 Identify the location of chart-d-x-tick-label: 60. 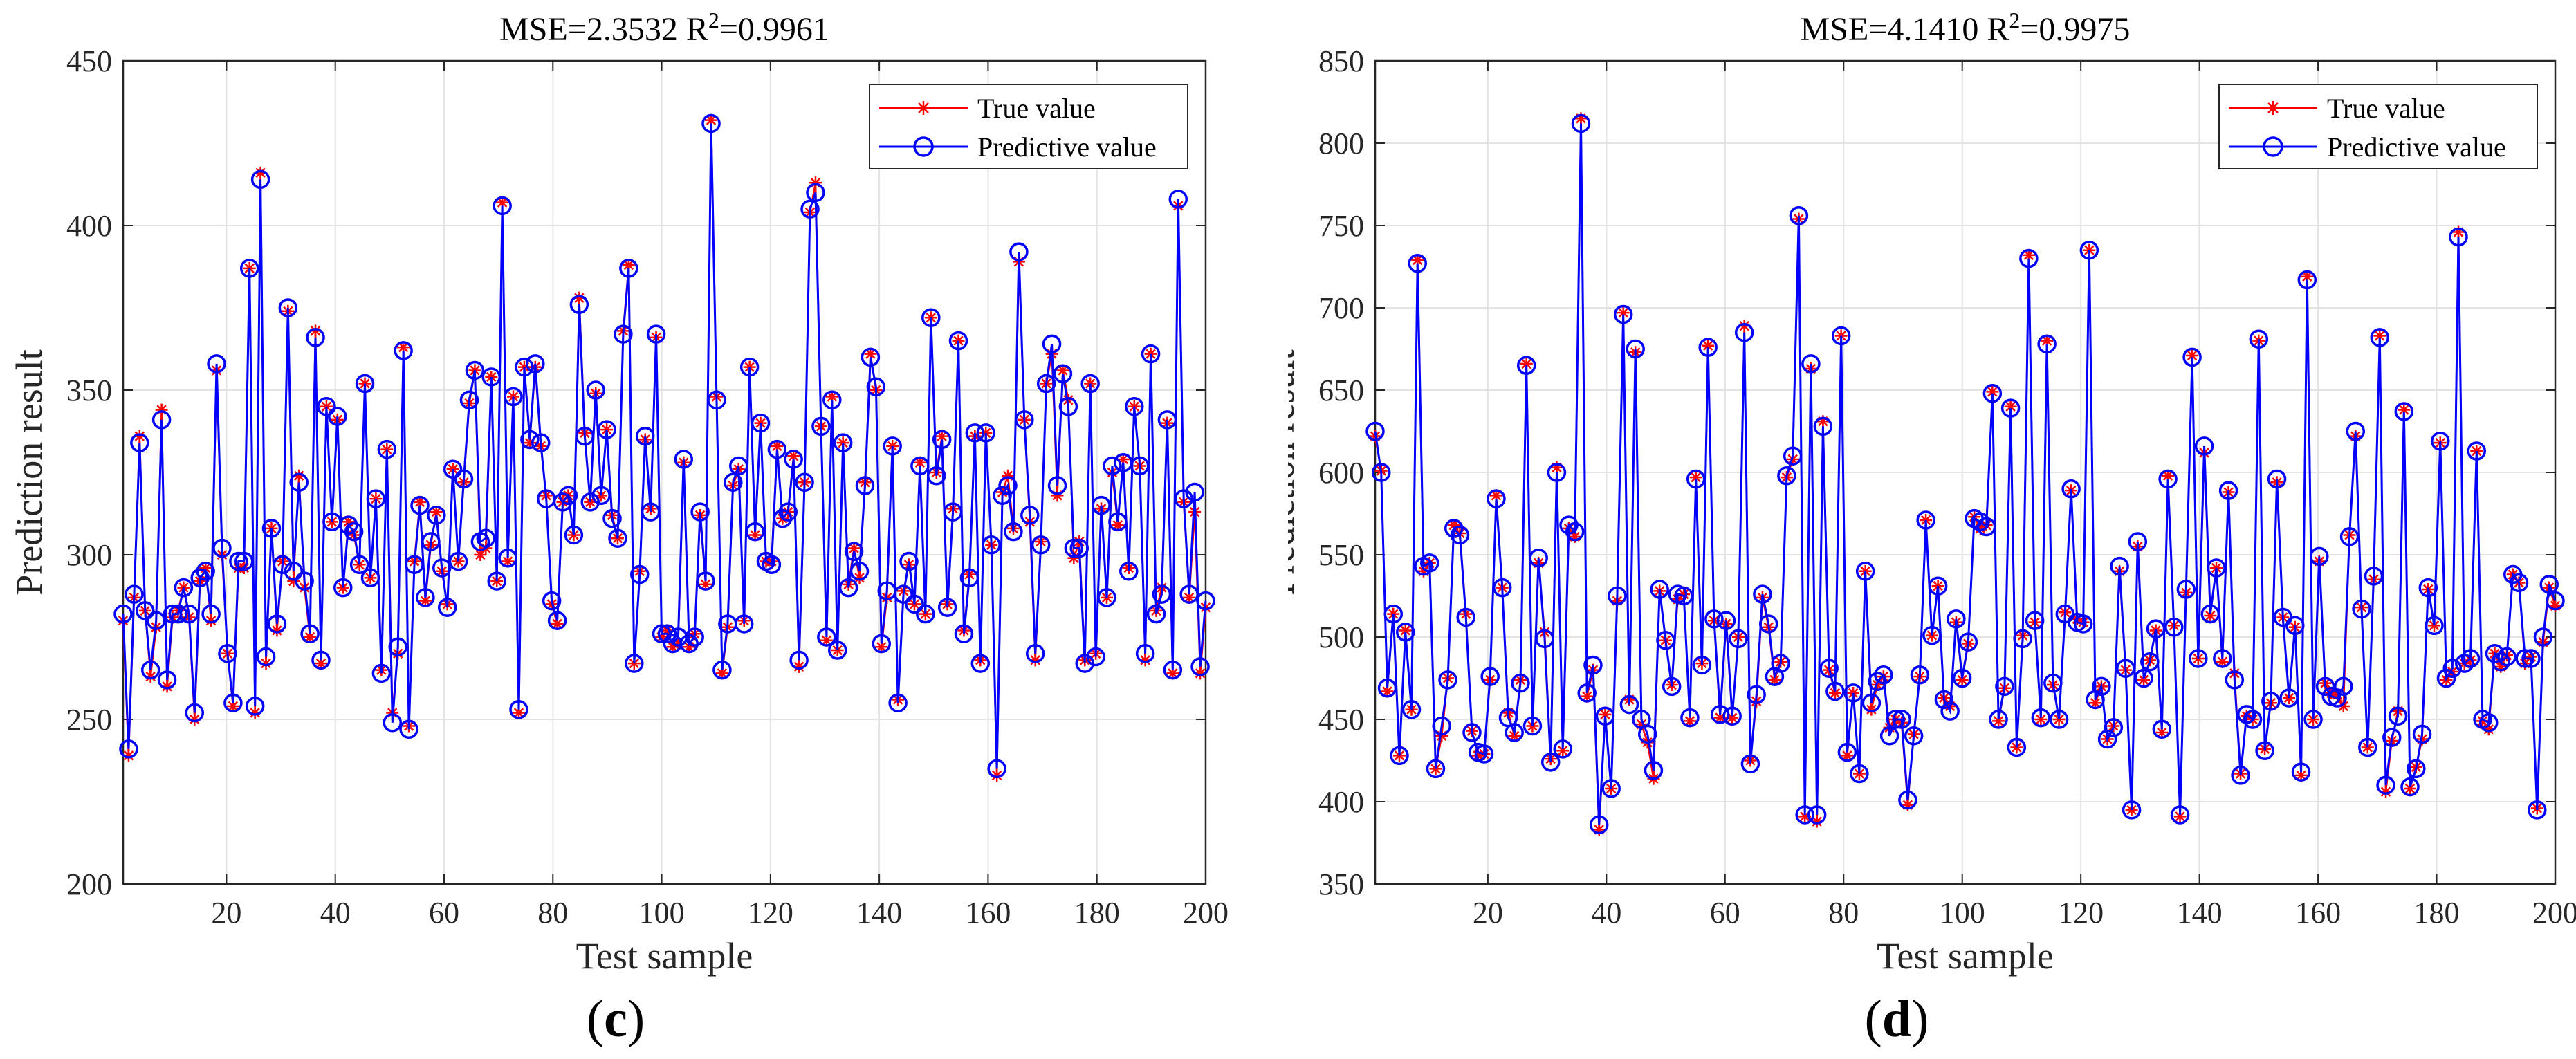
(1725, 913).